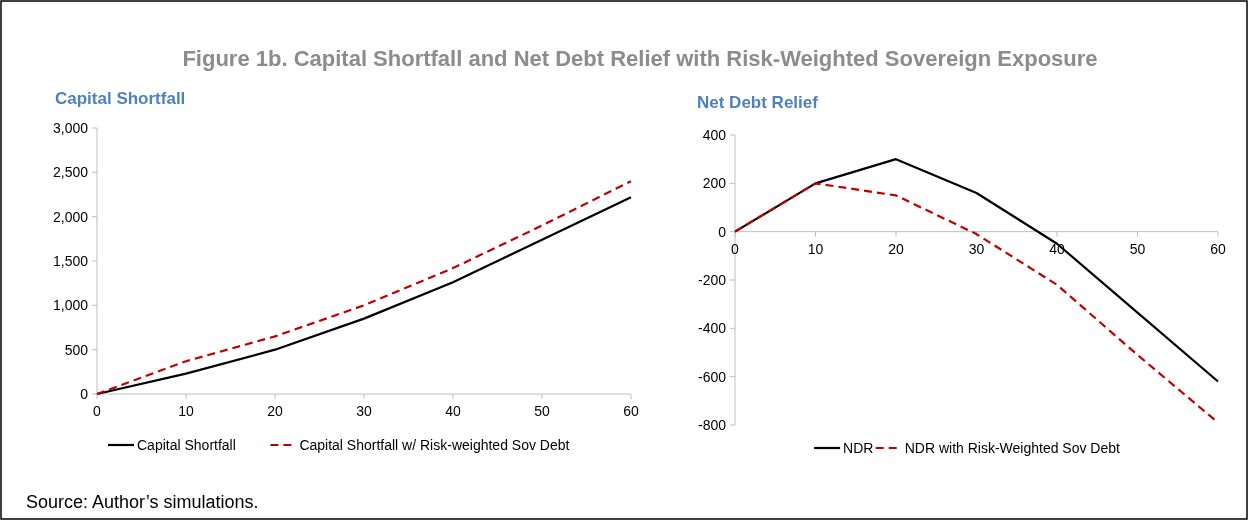 Image resolution: width=1248 pixels, height=520 pixels. I want to click on y-tick-label: 2,500, so click(70, 172).